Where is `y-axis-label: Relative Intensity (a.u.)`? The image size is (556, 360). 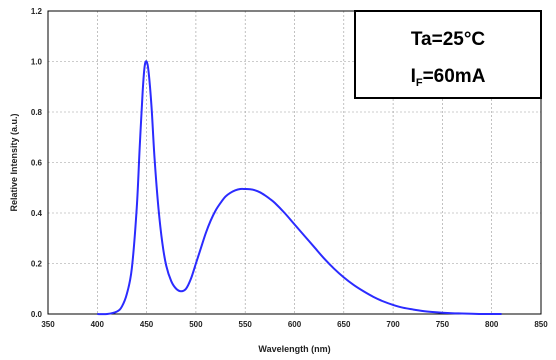 y-axis-label: Relative Intensity (a.u.) is located at coordinates (14, 162).